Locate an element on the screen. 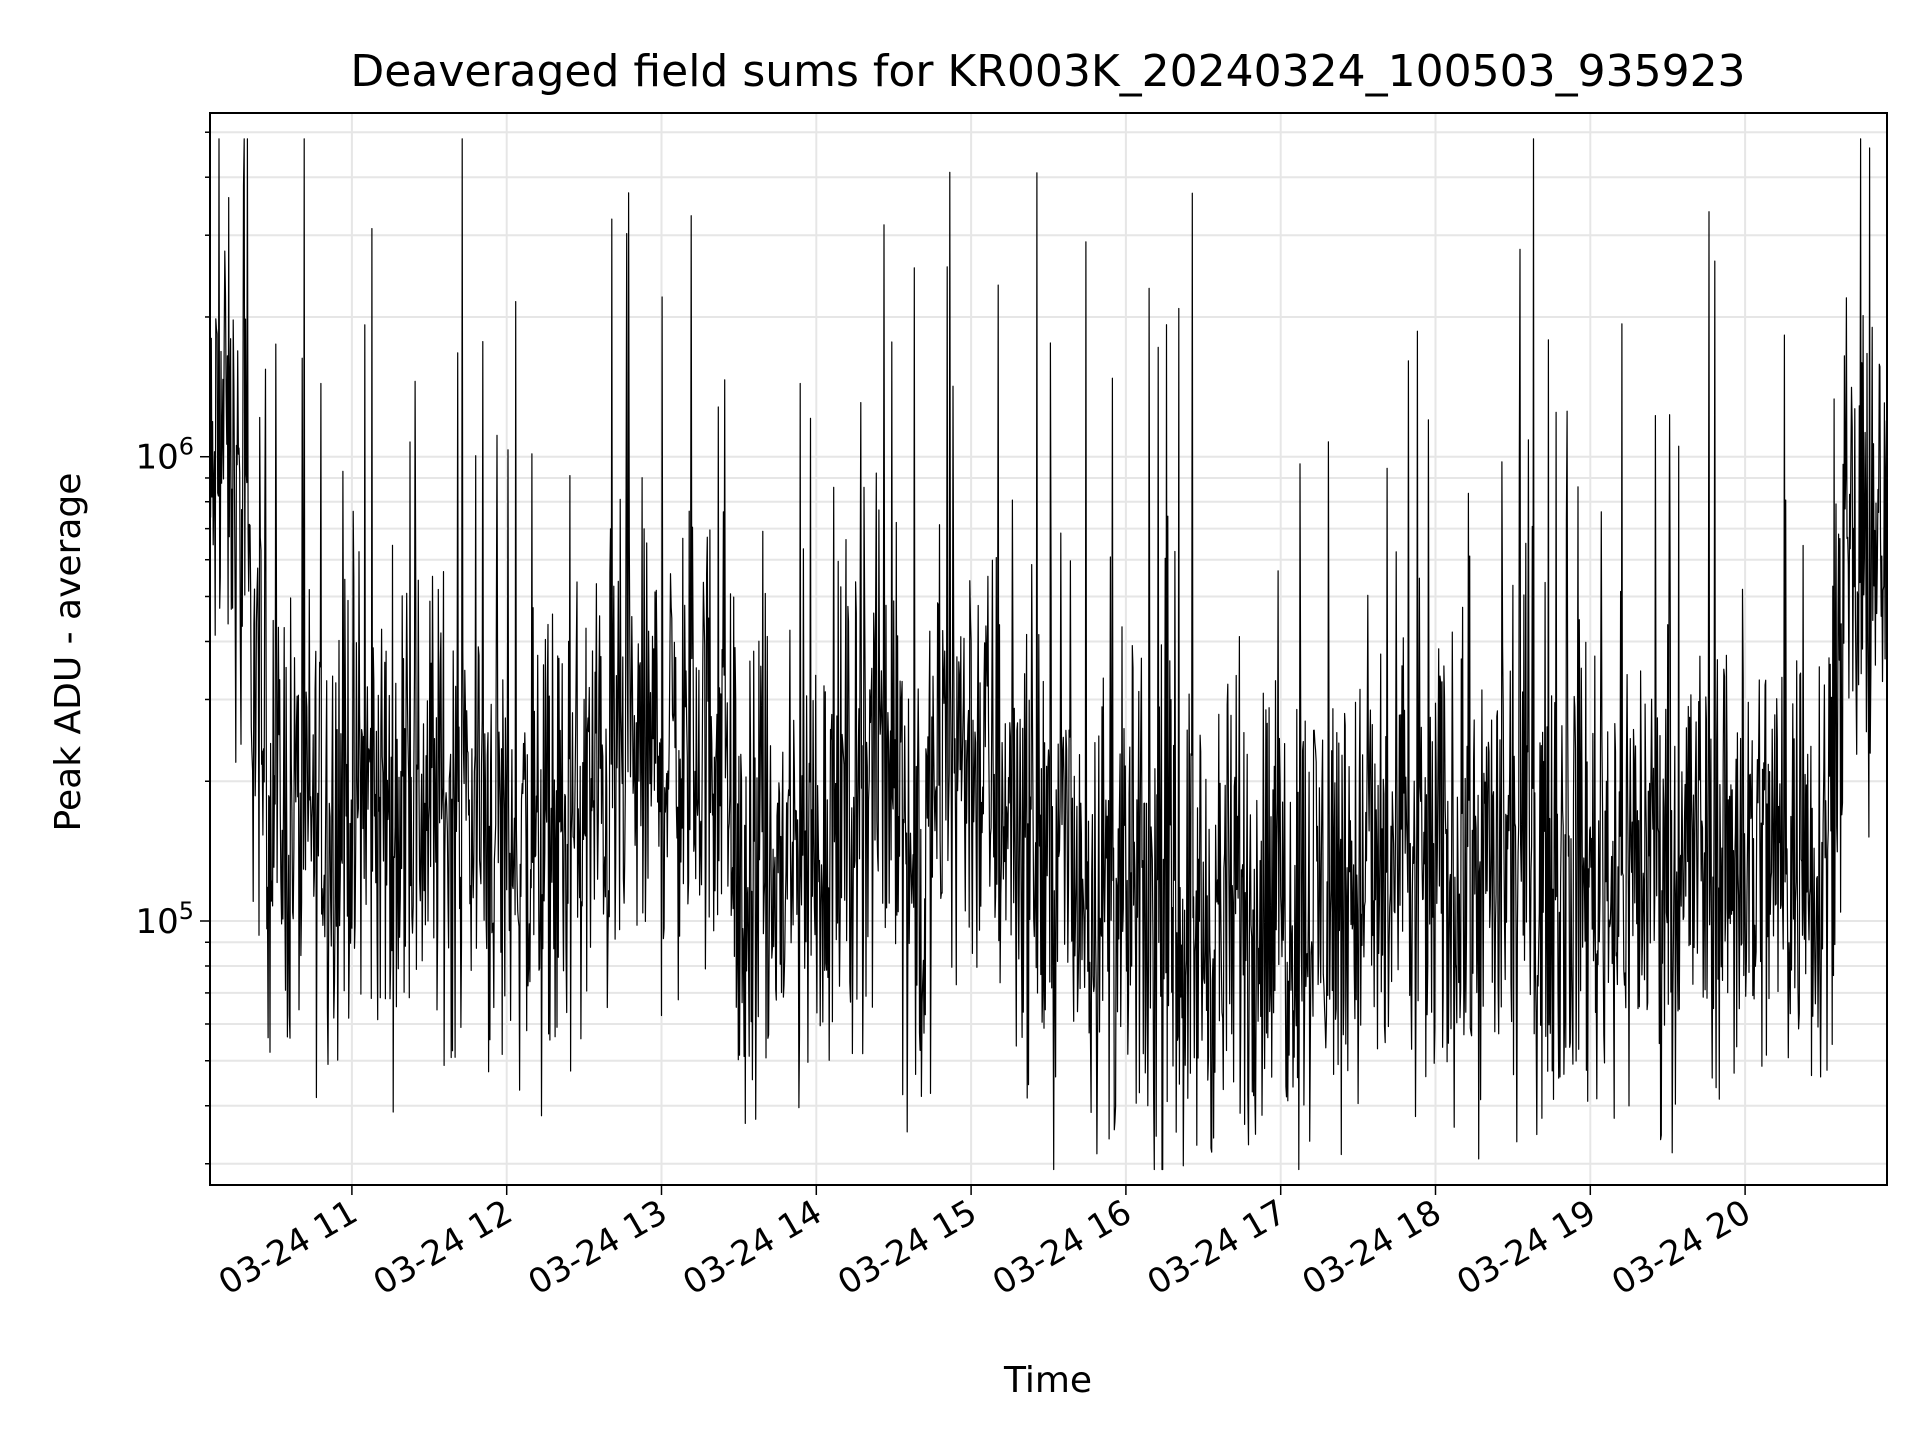 The image size is (1920, 1440). y-axis: 10⁵ 10⁶ is located at coordinates (172, 648).